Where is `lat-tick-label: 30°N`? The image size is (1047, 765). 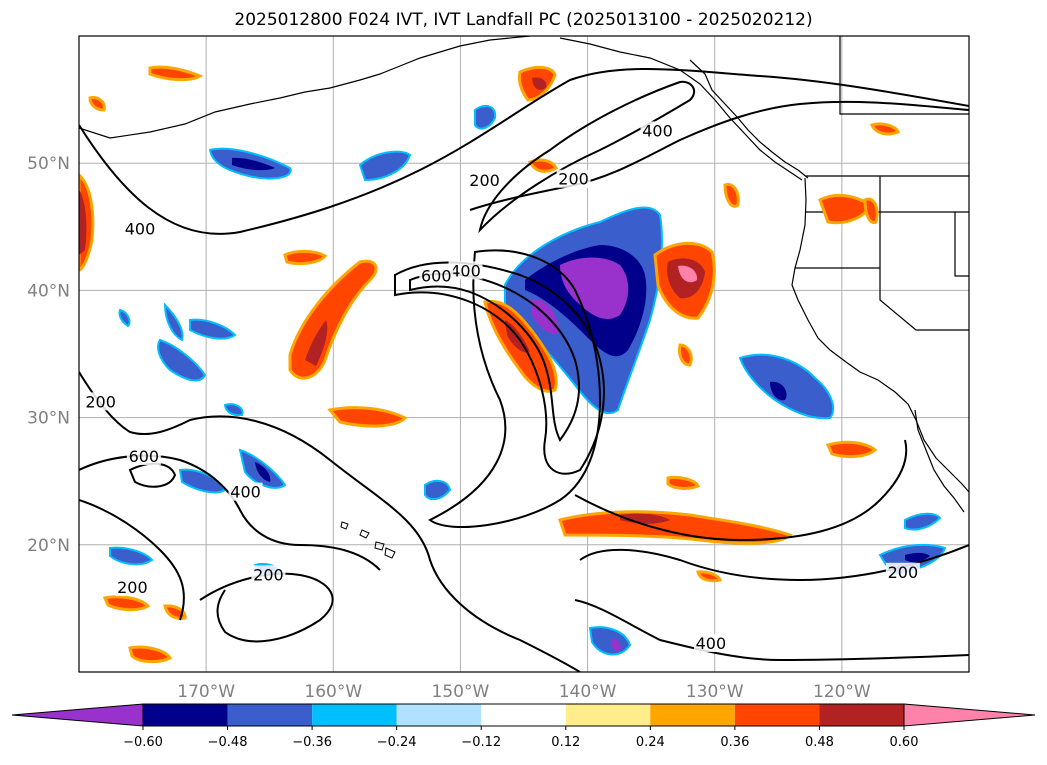
lat-tick-label: 30°N is located at coordinates (48, 419).